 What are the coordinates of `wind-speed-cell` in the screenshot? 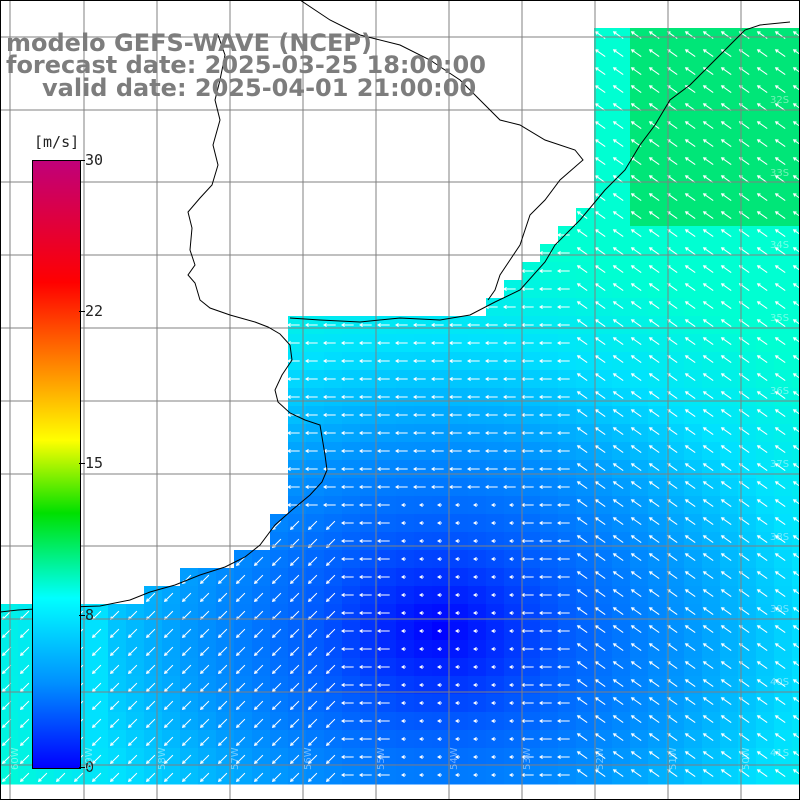 It's located at (796, 577).